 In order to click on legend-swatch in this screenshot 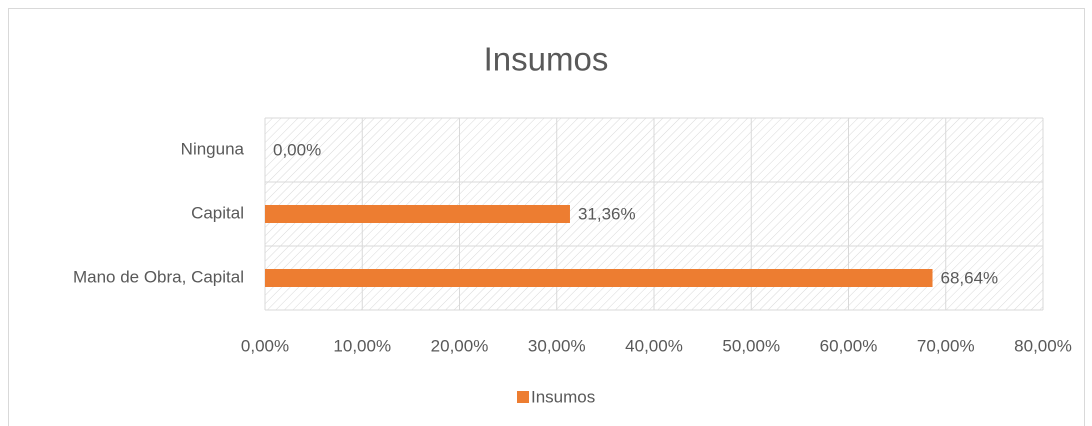, I will do `click(523, 397)`.